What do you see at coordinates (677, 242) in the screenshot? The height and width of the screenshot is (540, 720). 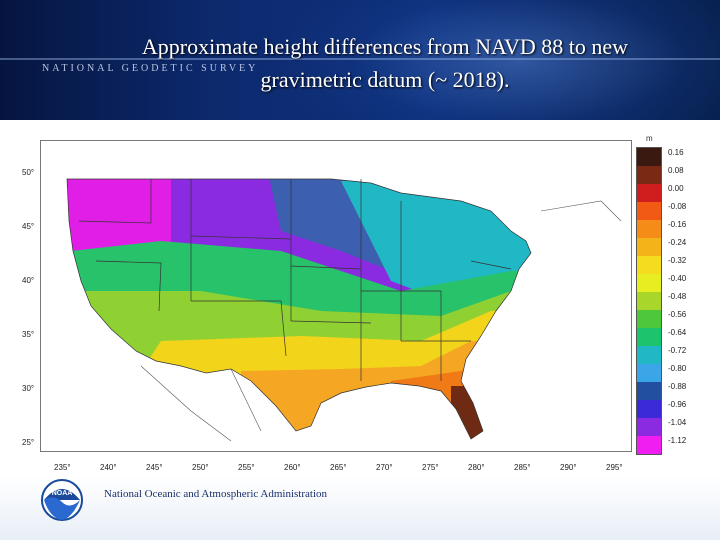 I see `scale-label: -0.24` at bounding box center [677, 242].